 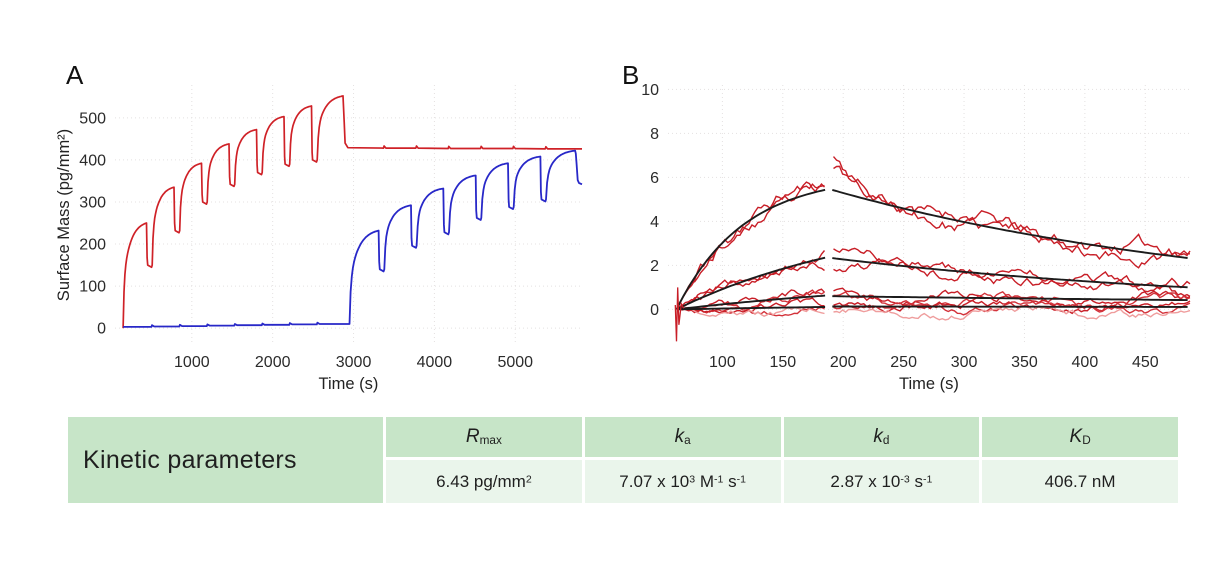 What do you see at coordinates (1145, 362) in the screenshot?
I see `svg-text: 450` at bounding box center [1145, 362].